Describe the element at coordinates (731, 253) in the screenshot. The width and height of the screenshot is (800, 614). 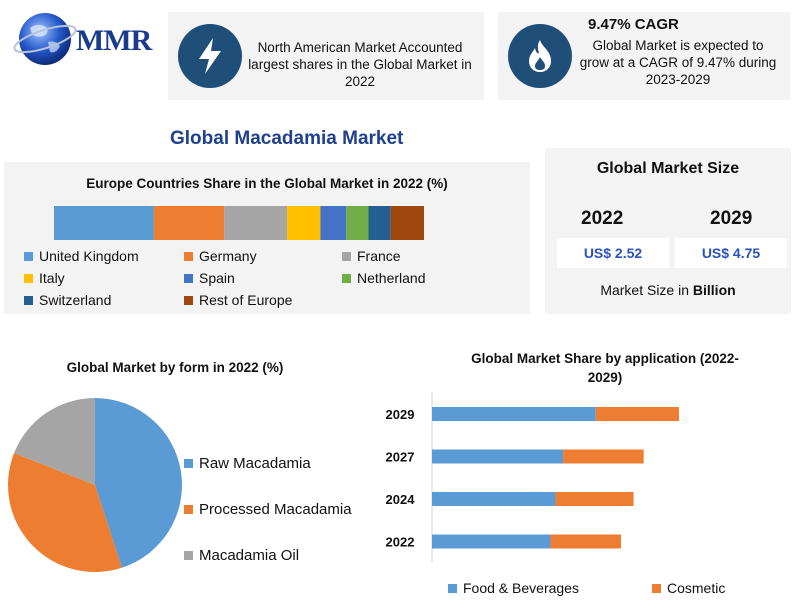
I see `value-2029: US$ 4.75` at that location.